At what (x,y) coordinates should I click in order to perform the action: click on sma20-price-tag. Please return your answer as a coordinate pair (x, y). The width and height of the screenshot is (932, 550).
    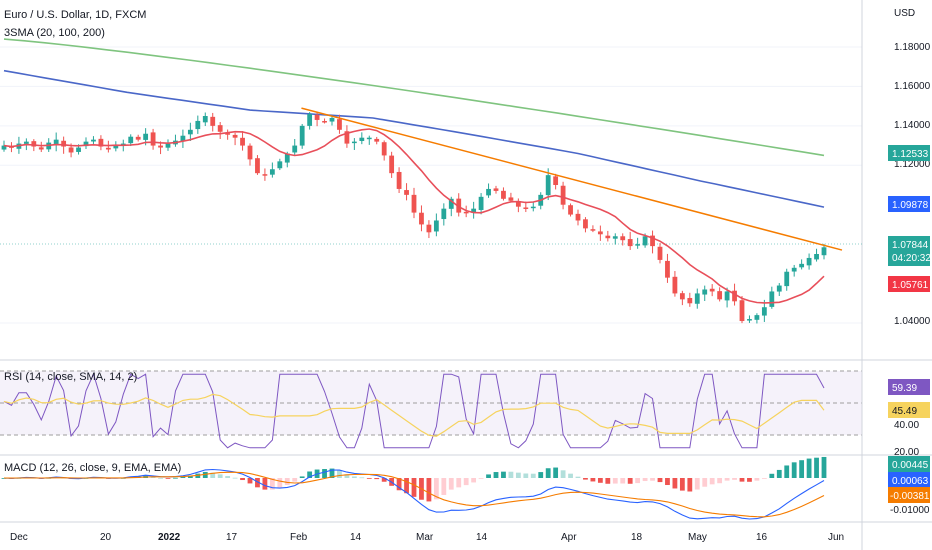
    Looking at the image, I should click on (909, 284).